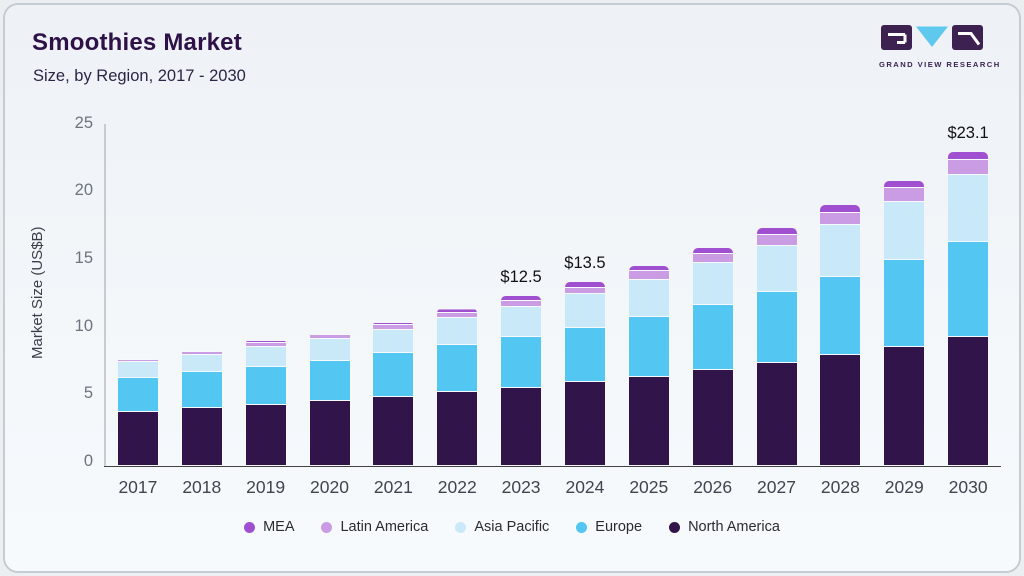 This screenshot has width=1024, height=576. I want to click on x-tick-label: 2017, so click(138, 487).